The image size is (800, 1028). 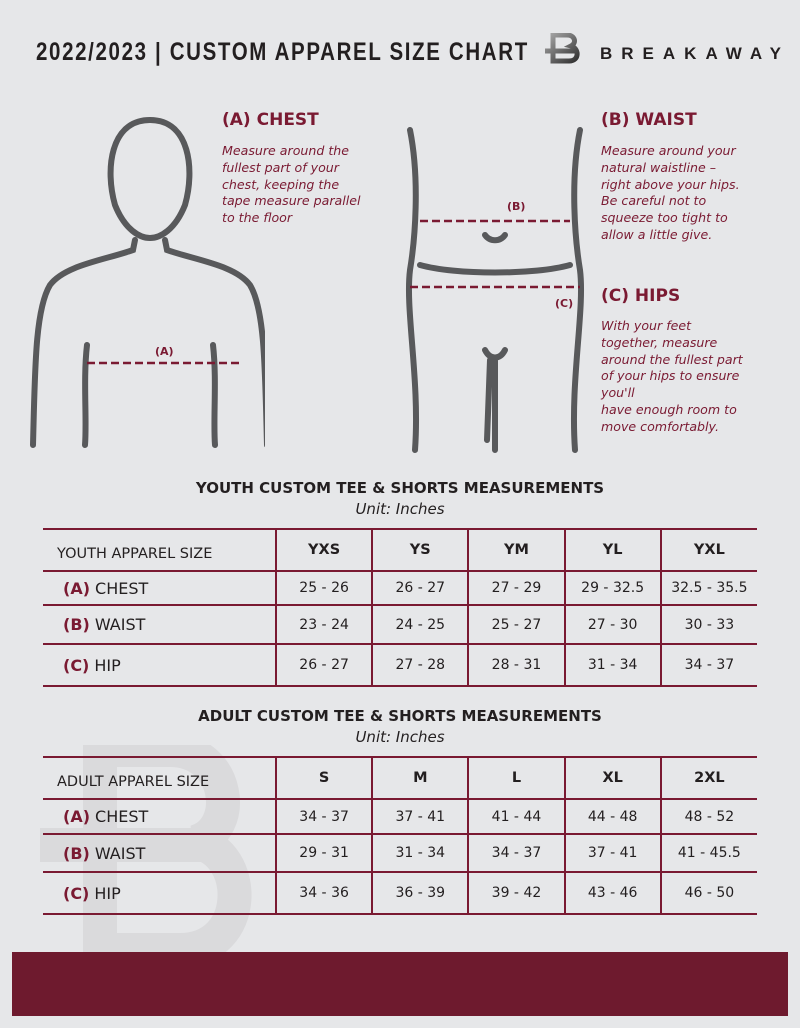 I want to click on cell: 24 - 25, so click(x=420, y=624).